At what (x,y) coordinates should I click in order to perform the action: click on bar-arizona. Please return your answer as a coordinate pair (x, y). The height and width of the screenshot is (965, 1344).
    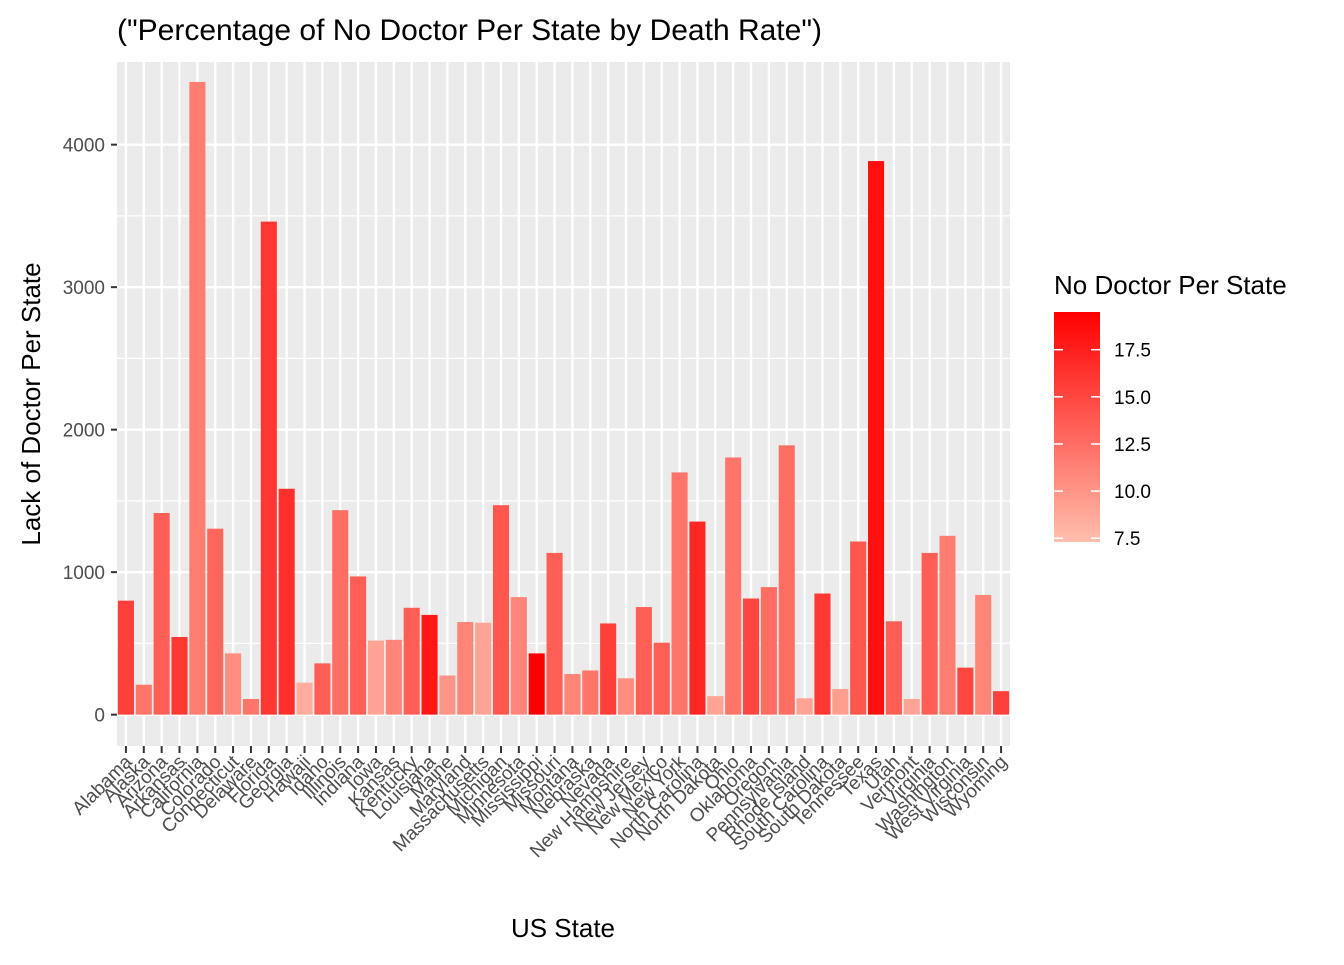
    Looking at the image, I should click on (161, 614).